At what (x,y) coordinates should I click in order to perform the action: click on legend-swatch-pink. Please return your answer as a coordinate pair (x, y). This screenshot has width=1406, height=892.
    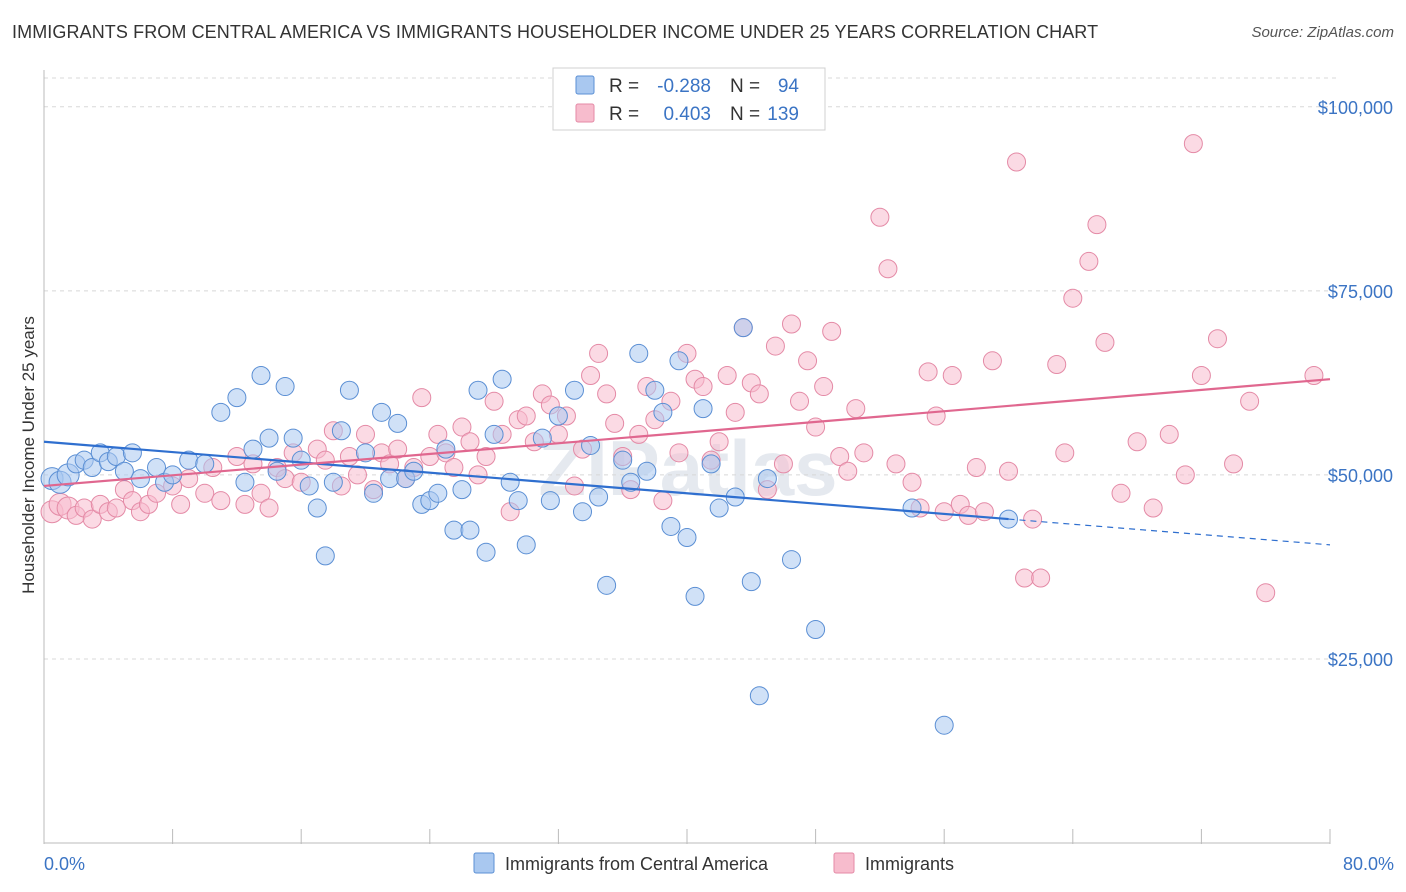
    Looking at the image, I should click on (585, 113).